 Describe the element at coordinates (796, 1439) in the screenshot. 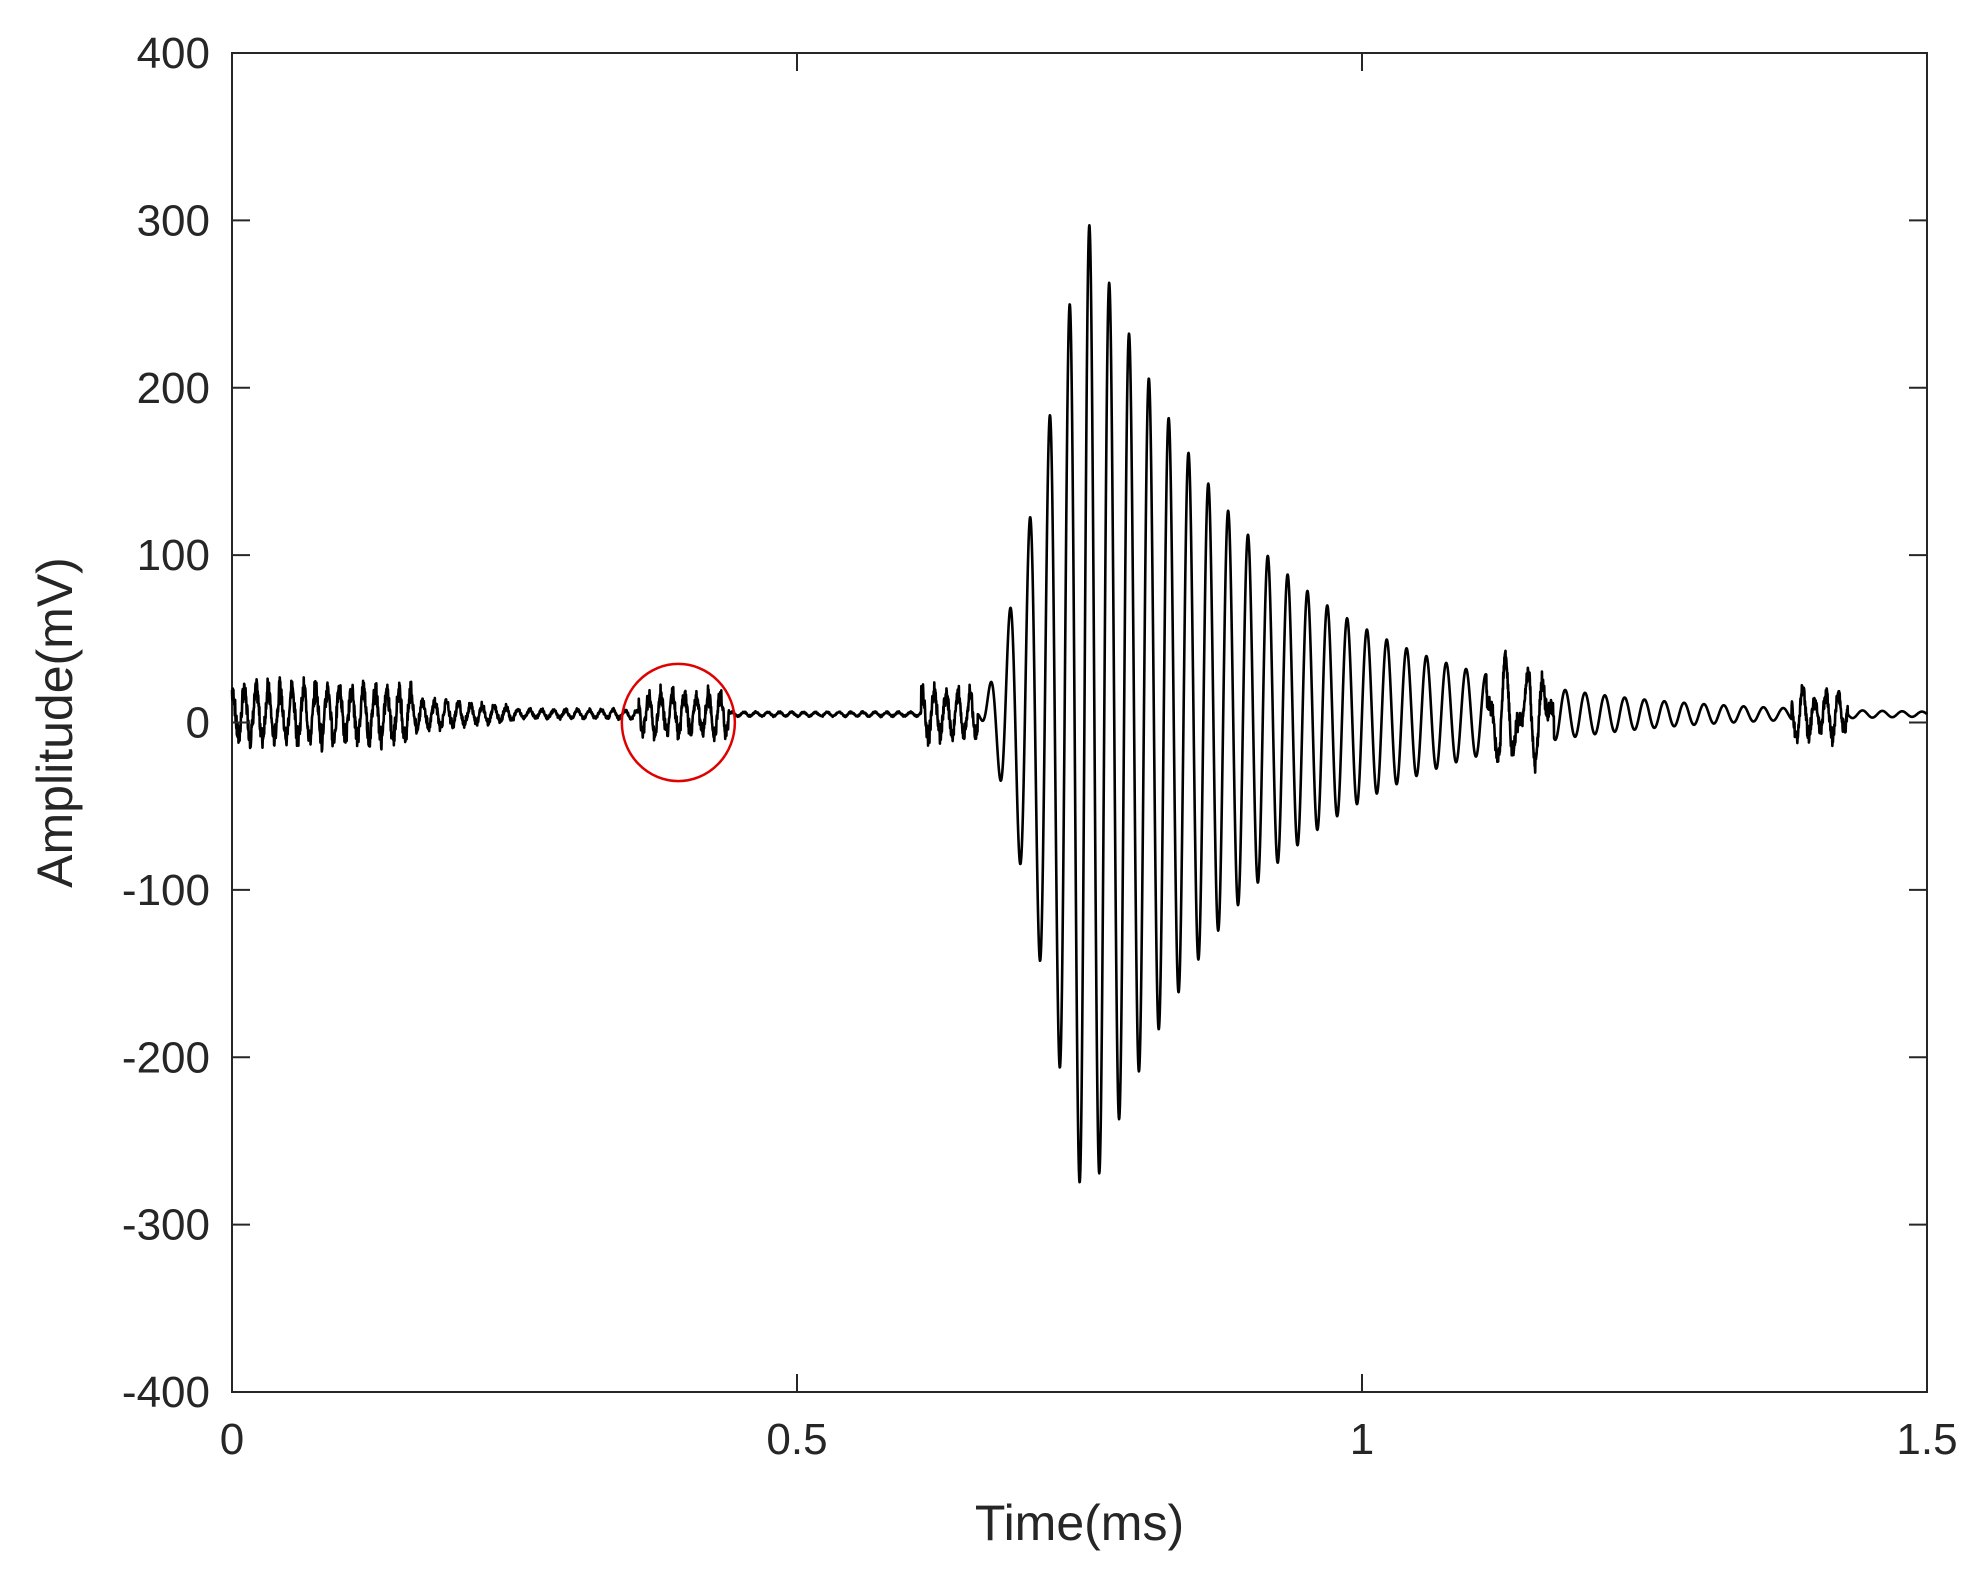

I see `x-tick-label: 0.5` at that location.